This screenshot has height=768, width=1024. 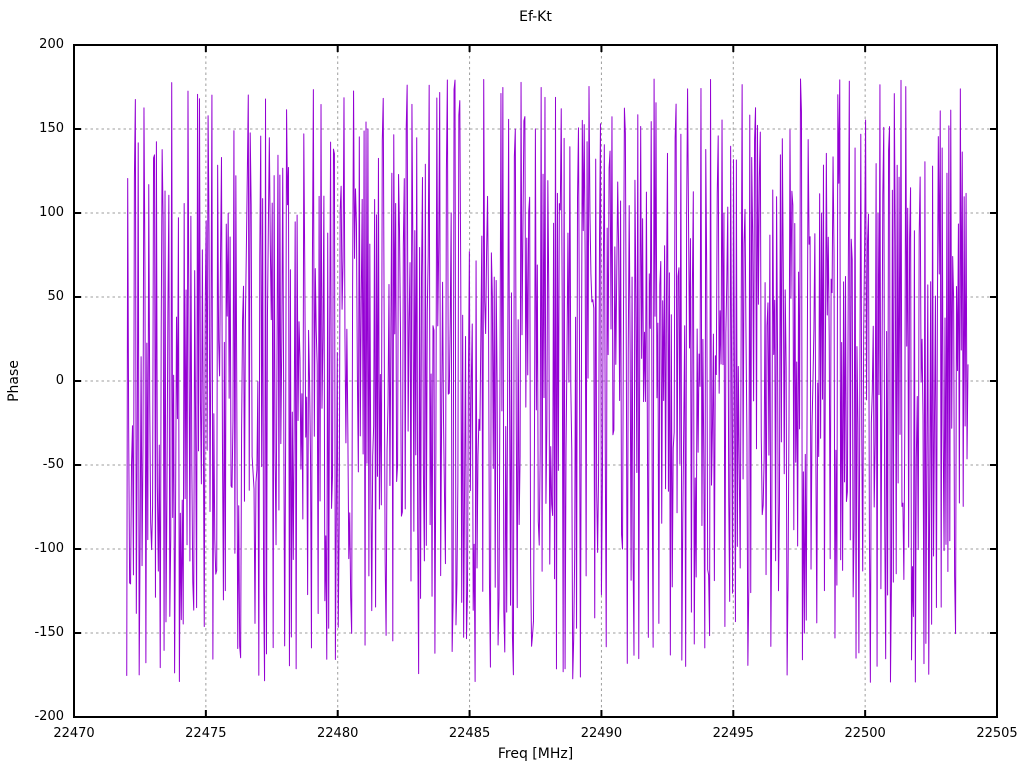 What do you see at coordinates (49, 632) in the screenshot?
I see `y-tick-label: -150` at bounding box center [49, 632].